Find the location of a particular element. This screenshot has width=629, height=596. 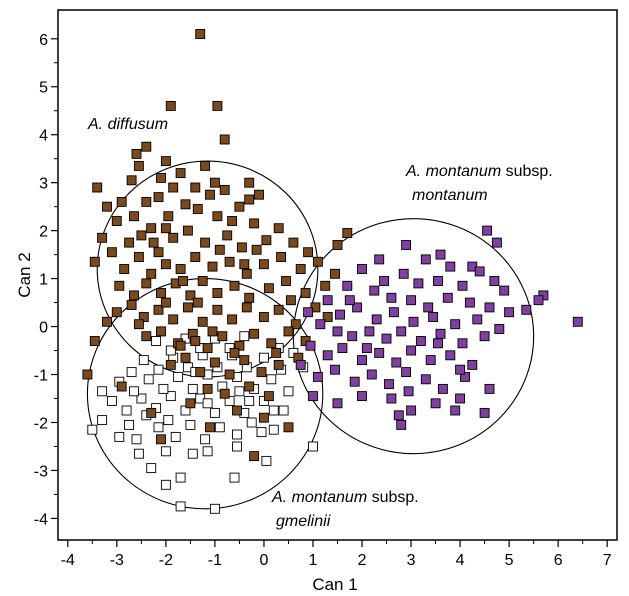

label-gmelinii-line1: A. montanum subsp. is located at coordinates (345, 497).